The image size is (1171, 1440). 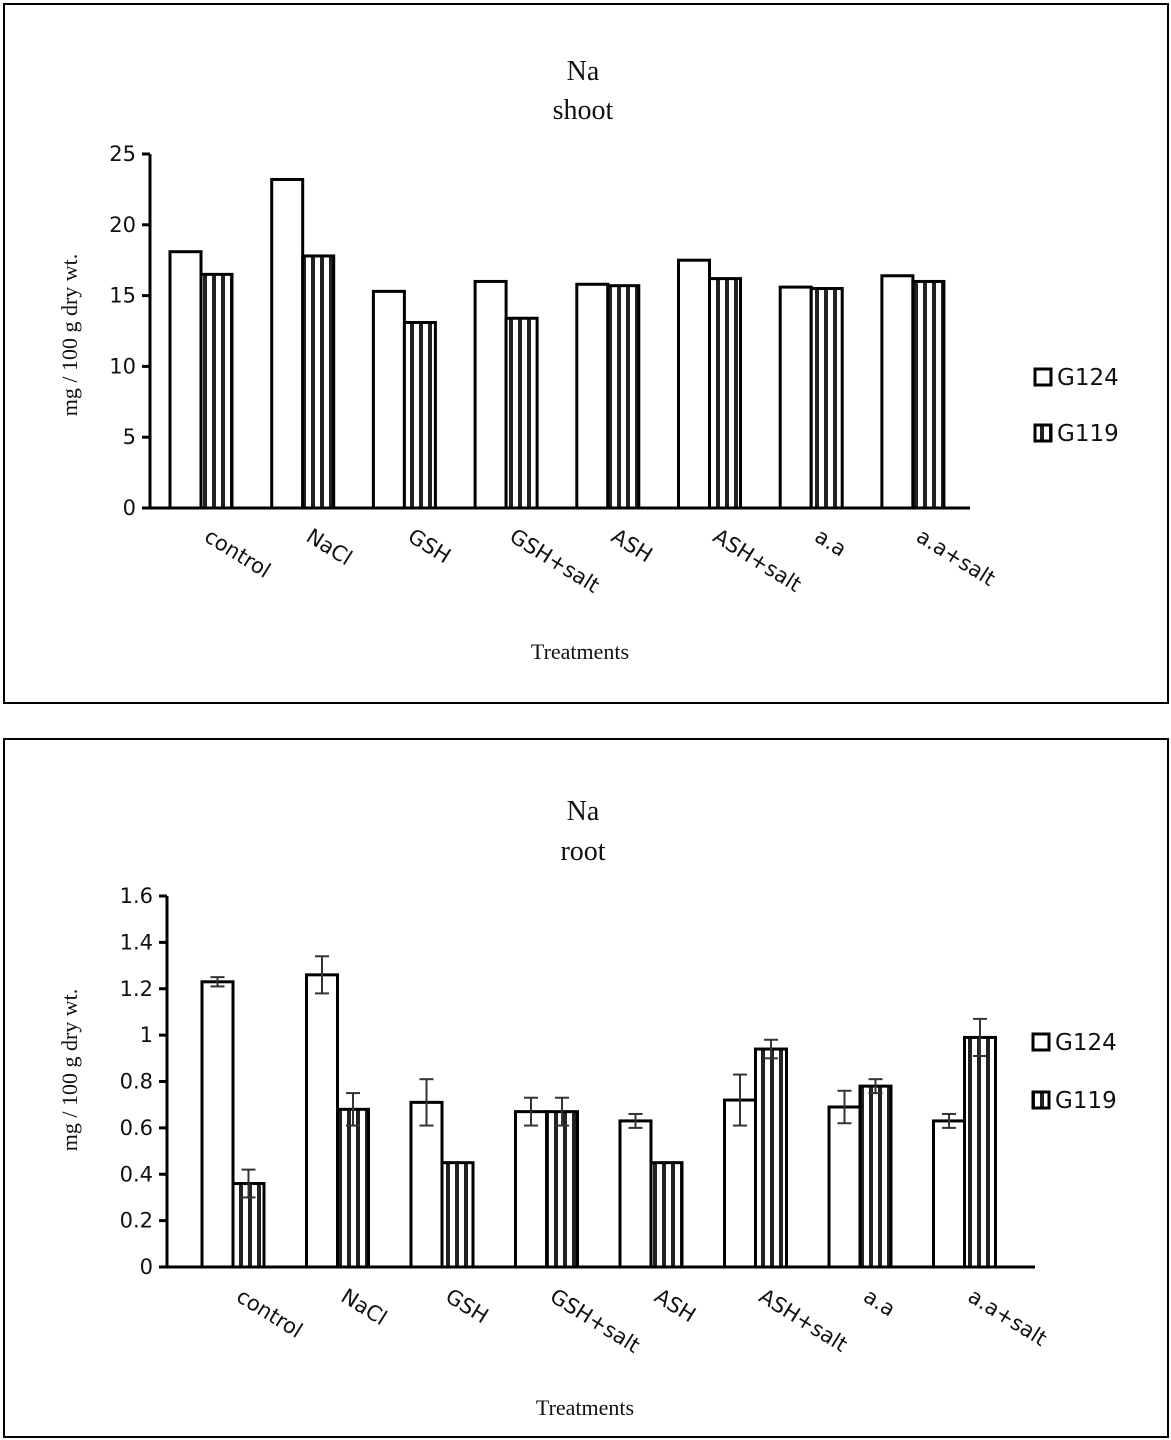 What do you see at coordinates (129, 437) in the screenshot?
I see `y-tick-label: 5` at bounding box center [129, 437].